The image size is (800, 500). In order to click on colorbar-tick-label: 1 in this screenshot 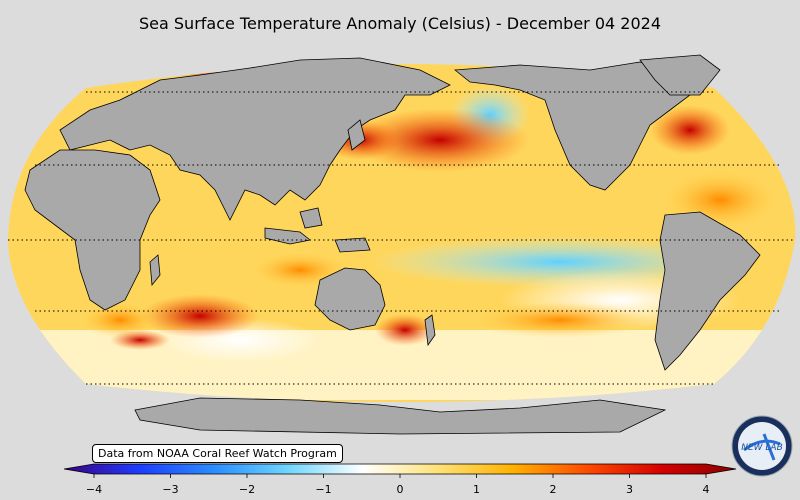, I will do `click(476, 489)`.